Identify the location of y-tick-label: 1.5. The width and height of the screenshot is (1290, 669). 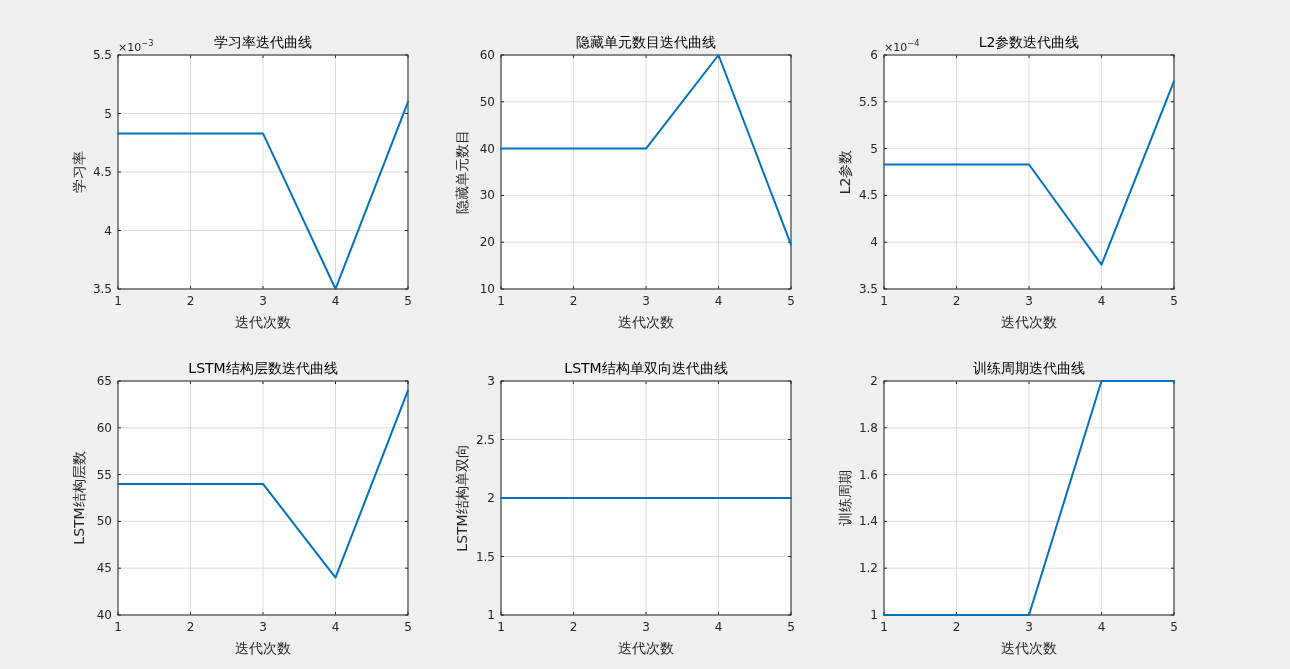
(485, 556).